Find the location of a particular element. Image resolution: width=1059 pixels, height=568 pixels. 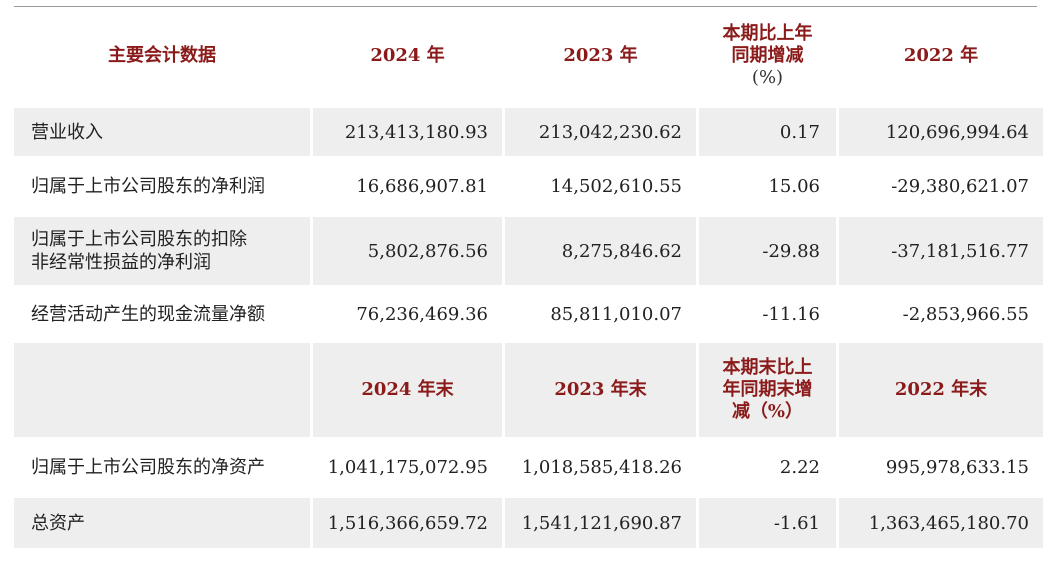

value-change-end: -1.61 is located at coordinates (767, 523).